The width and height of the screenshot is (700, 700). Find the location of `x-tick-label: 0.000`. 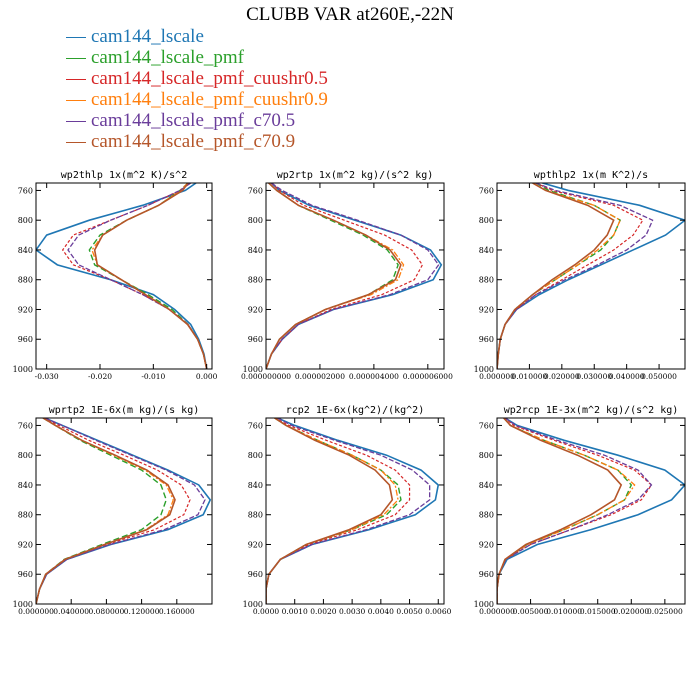

x-tick-label: 0.000 is located at coordinates (207, 376).